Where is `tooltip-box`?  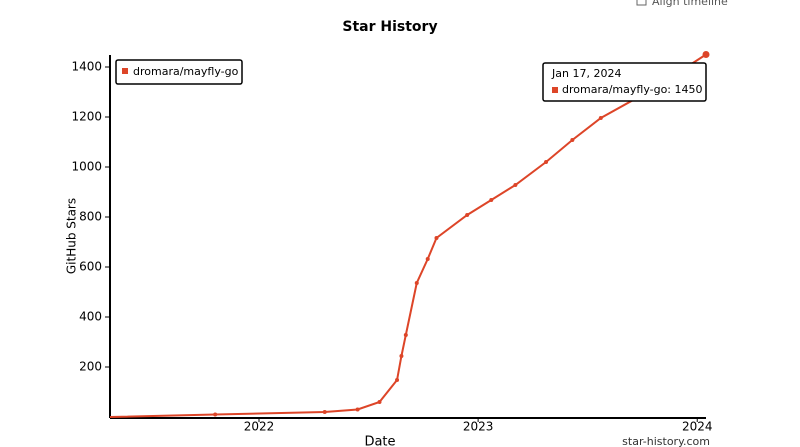
tooltip-box is located at coordinates (624, 82).